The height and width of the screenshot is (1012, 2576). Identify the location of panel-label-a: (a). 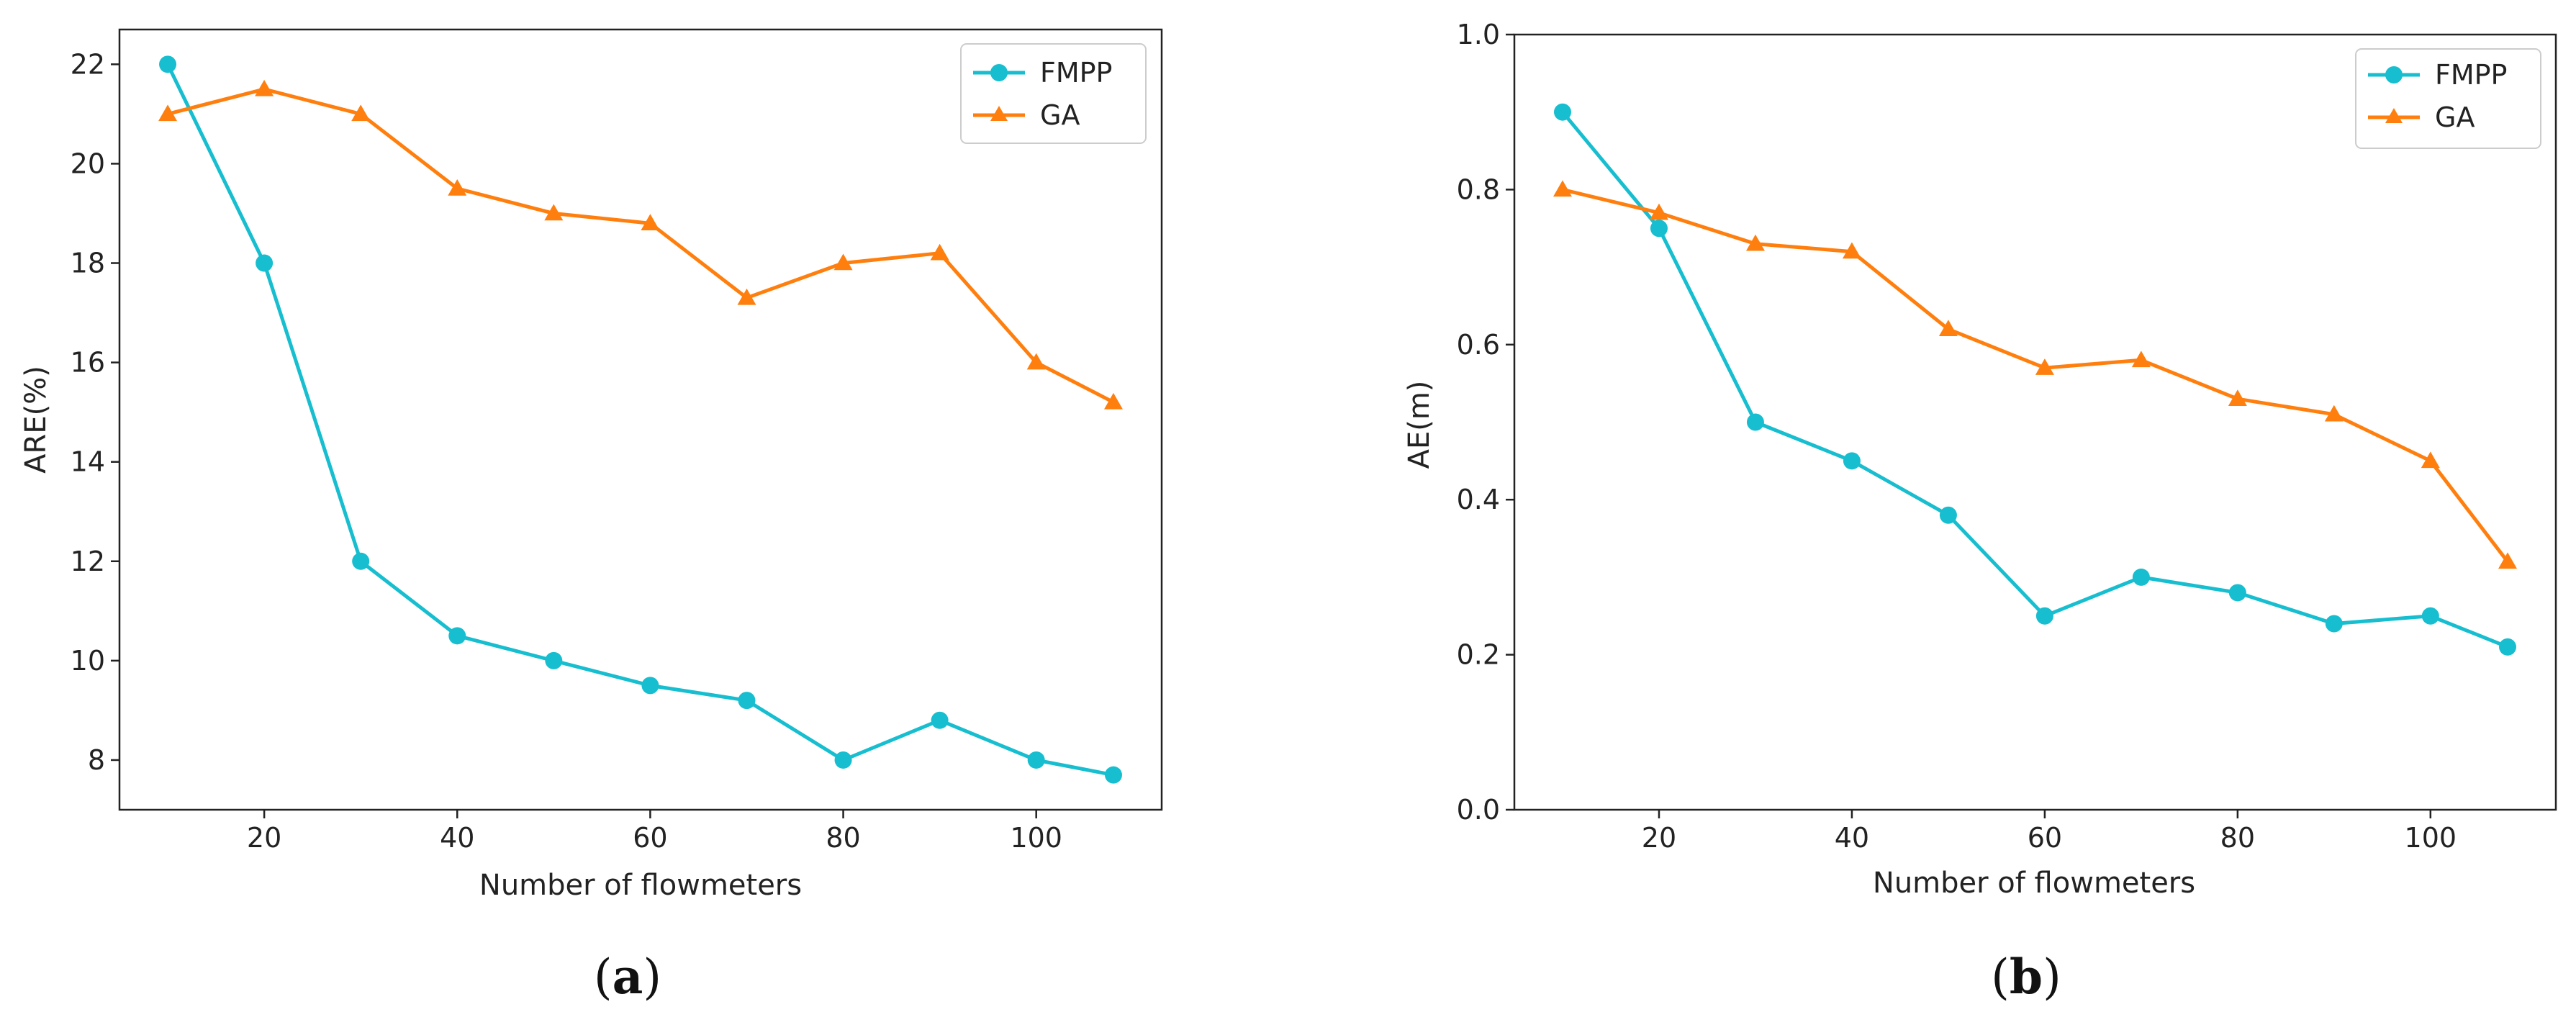
(627, 977).